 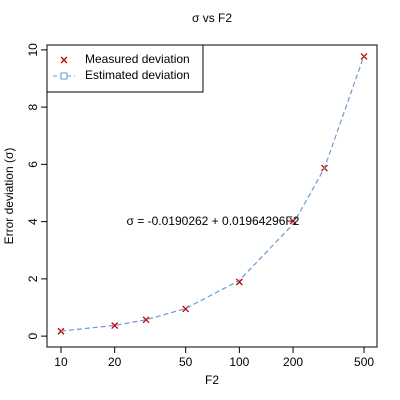 I want to click on y-tick-label: 6, so click(x=33, y=164).